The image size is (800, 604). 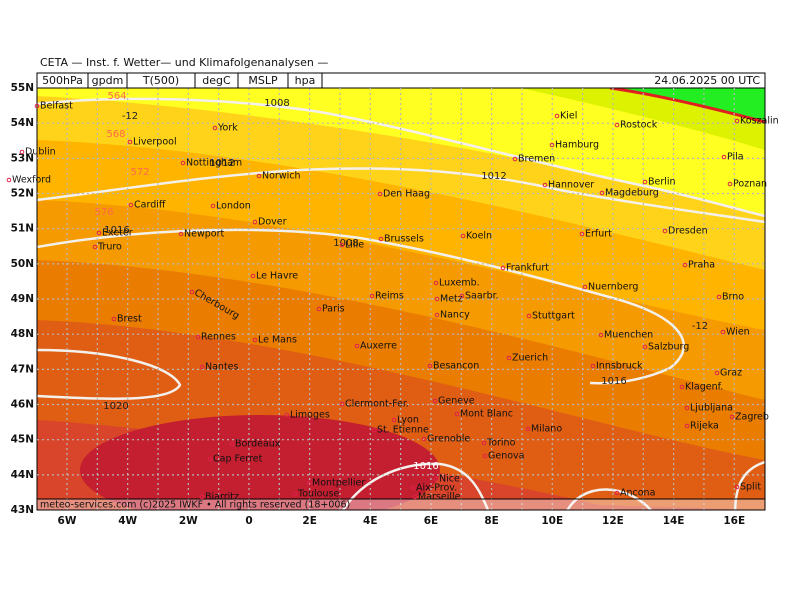 What do you see at coordinates (731, 373) in the screenshot?
I see `city-label: Graz` at bounding box center [731, 373].